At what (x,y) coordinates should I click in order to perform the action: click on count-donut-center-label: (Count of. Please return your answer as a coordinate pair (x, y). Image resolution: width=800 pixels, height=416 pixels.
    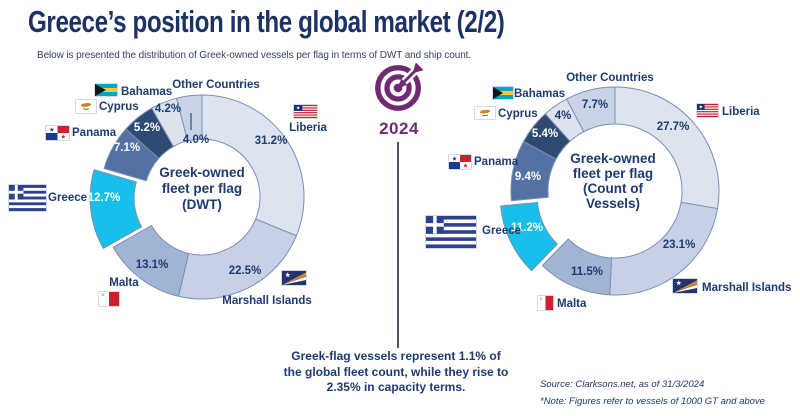
    Looking at the image, I should click on (613, 188).